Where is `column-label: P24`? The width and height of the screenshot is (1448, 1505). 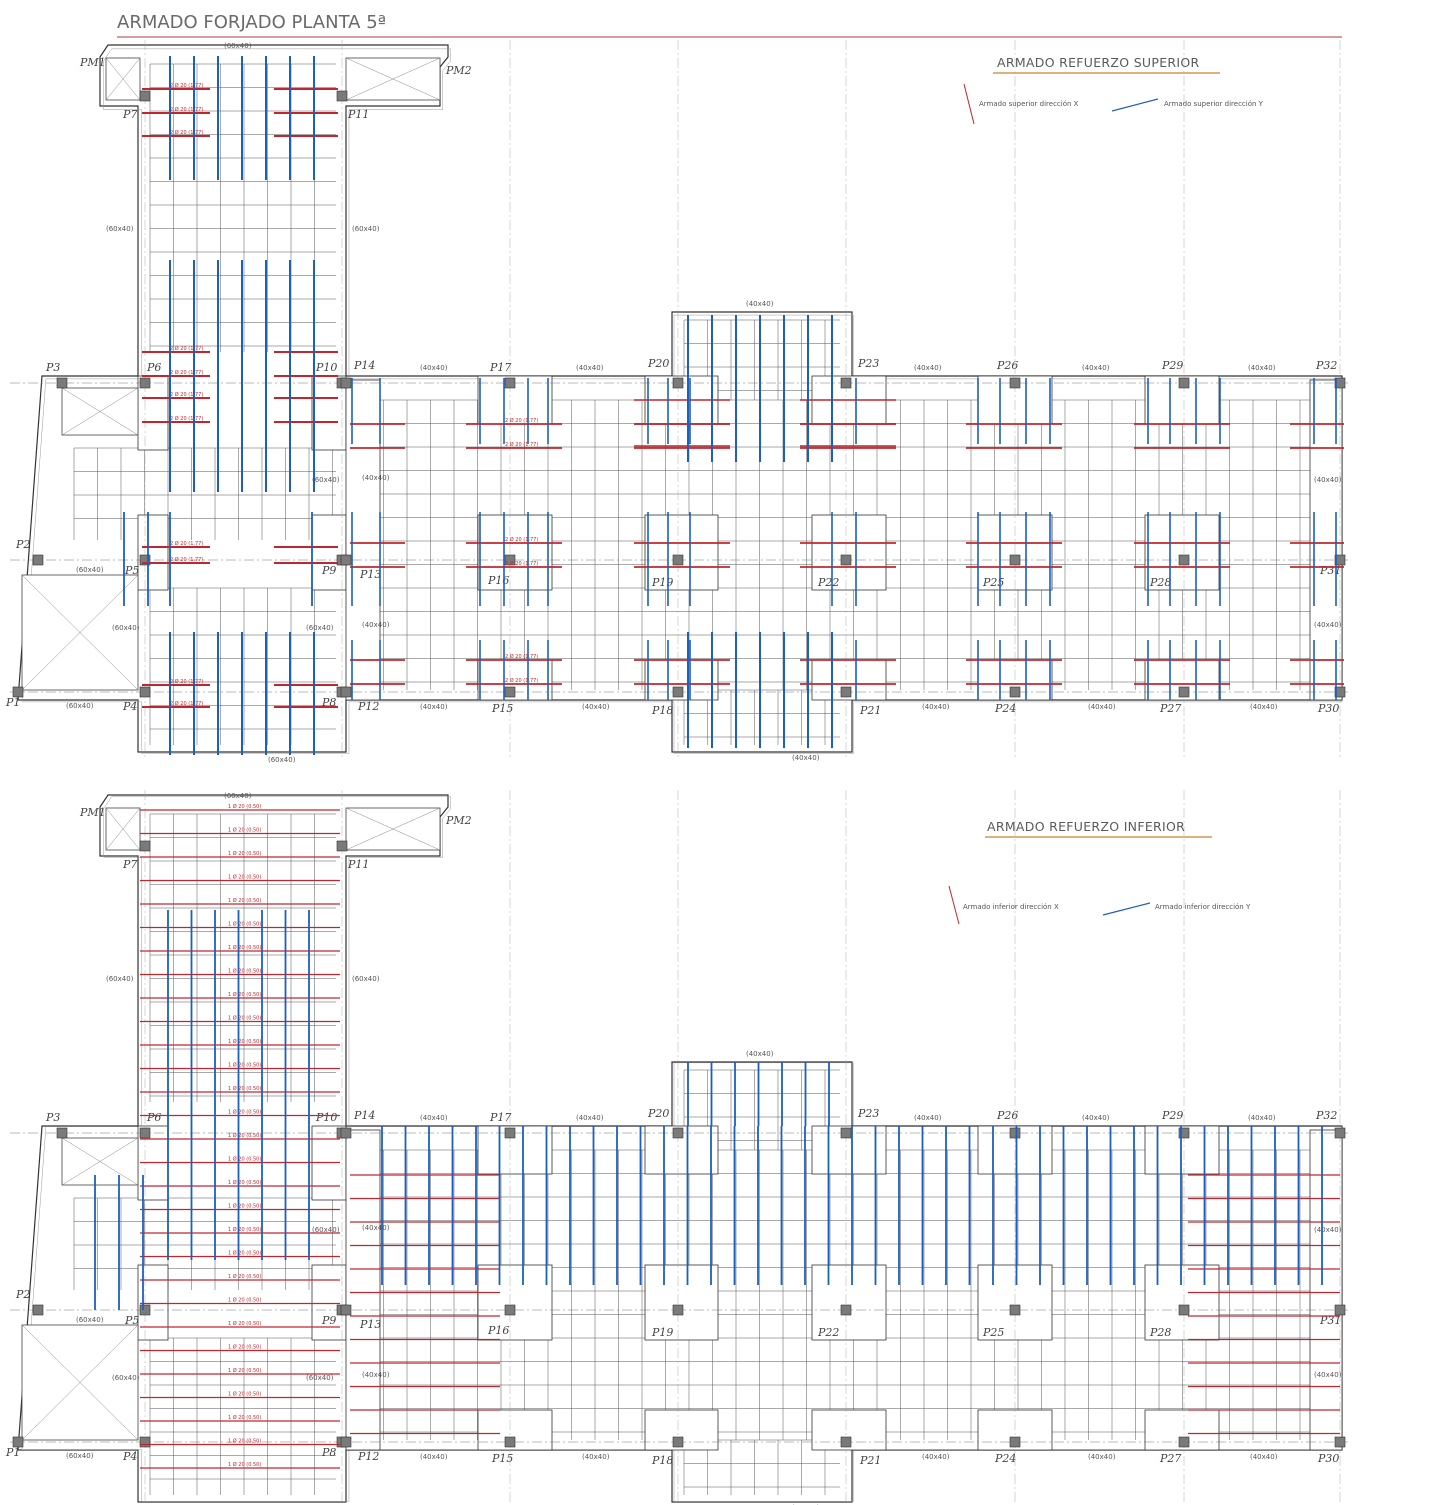 column-label: P24 is located at coordinates (1005, 708).